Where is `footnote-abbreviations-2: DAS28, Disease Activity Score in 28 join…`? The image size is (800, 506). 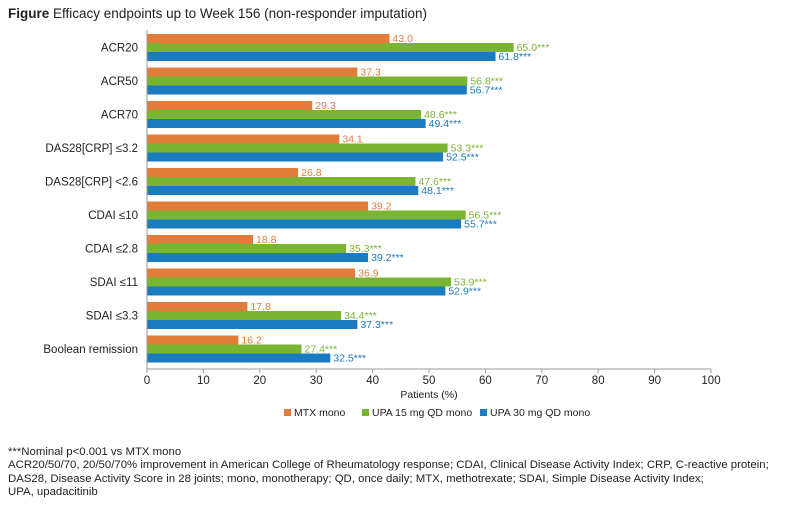
footnote-abbreviations-2: DAS28, Disease Activity Score in 28 join… is located at coordinates (356, 478).